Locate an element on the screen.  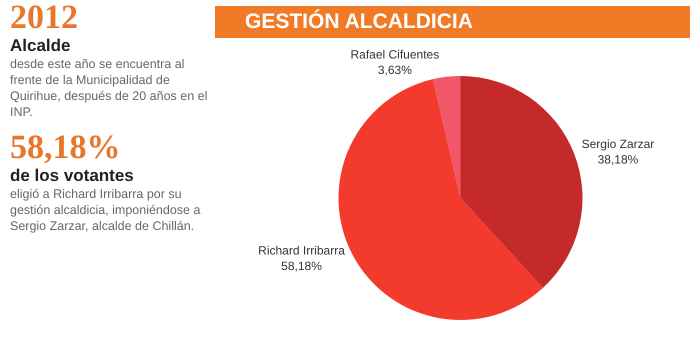
slice-label: Richard Irribarra is located at coordinates (302, 250).